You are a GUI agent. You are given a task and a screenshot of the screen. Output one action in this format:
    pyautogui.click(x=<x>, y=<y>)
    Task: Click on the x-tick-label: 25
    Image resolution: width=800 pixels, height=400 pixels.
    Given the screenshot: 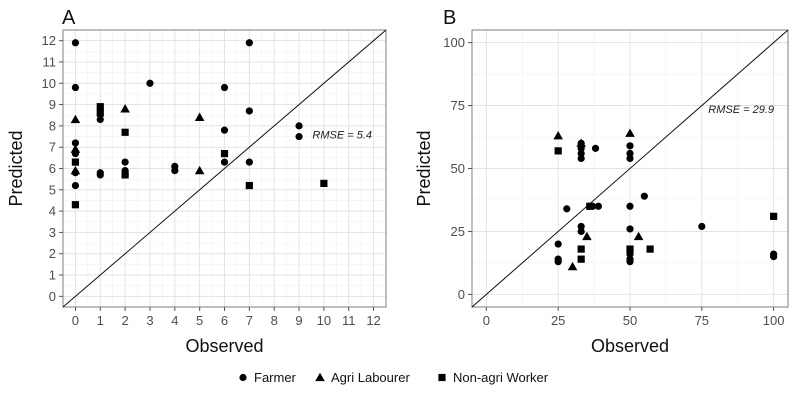 What is the action you would take?
    pyautogui.click(x=558, y=320)
    